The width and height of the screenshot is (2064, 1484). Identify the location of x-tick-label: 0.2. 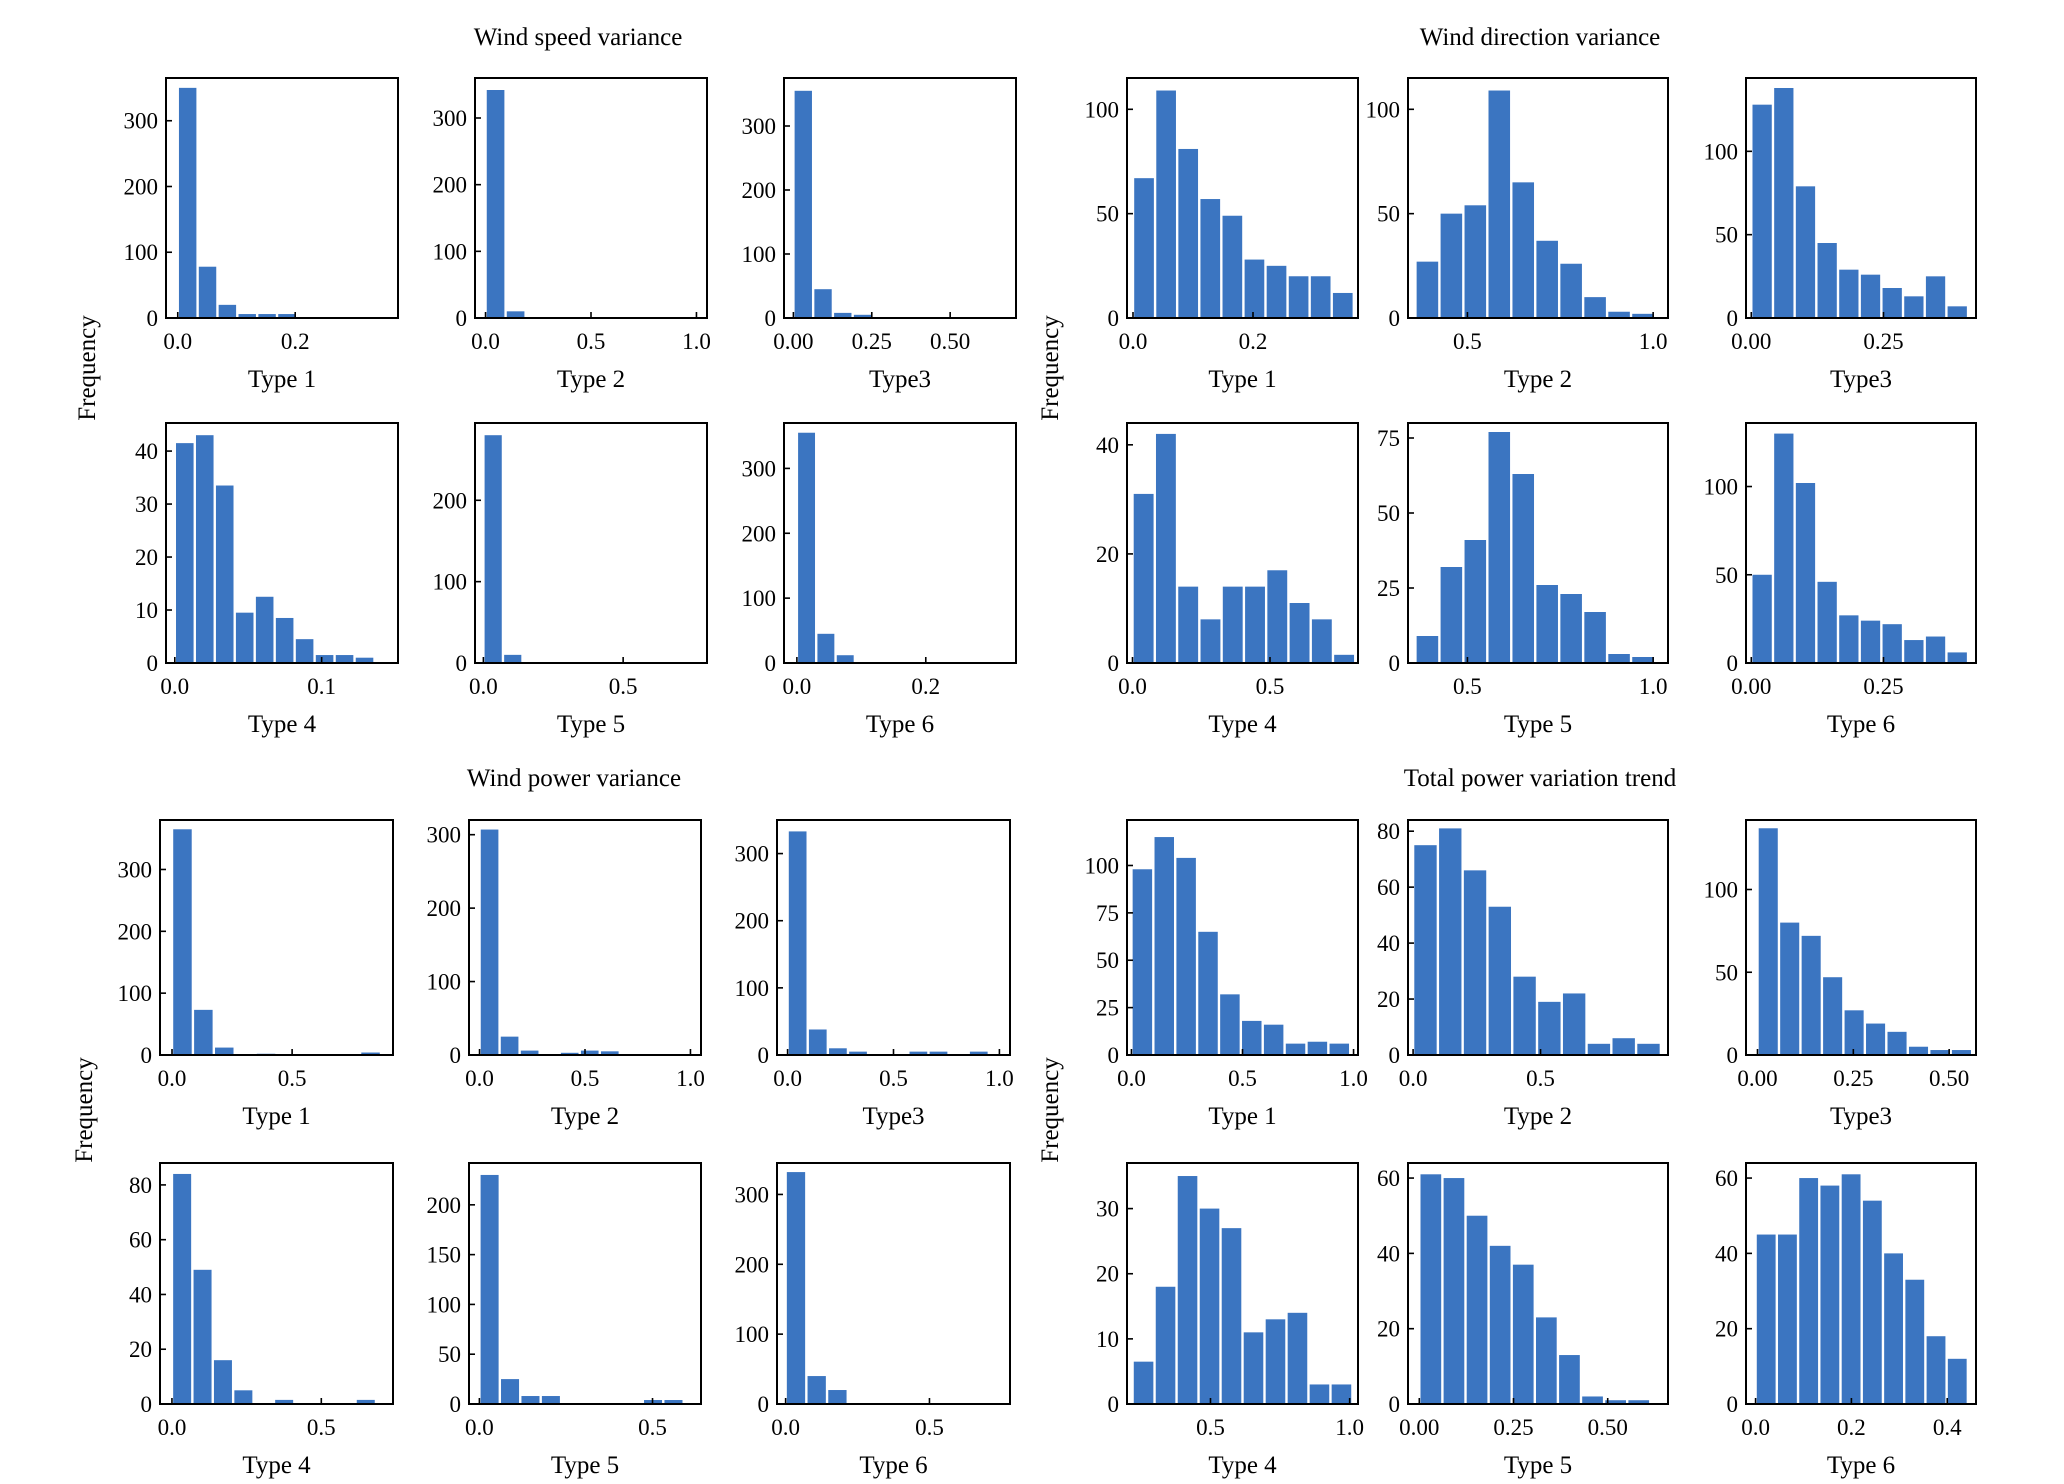
(925, 686).